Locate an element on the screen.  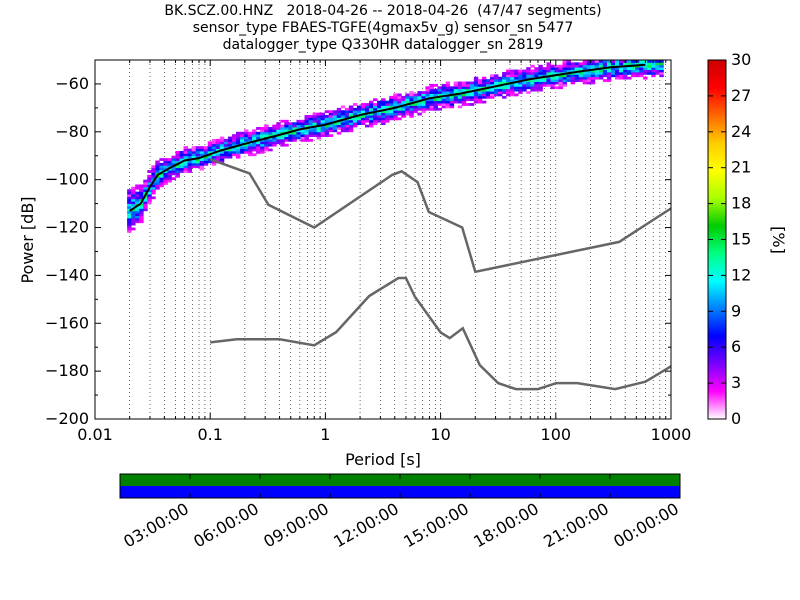
colorbar-tick-label: 15 is located at coordinates (741, 239).